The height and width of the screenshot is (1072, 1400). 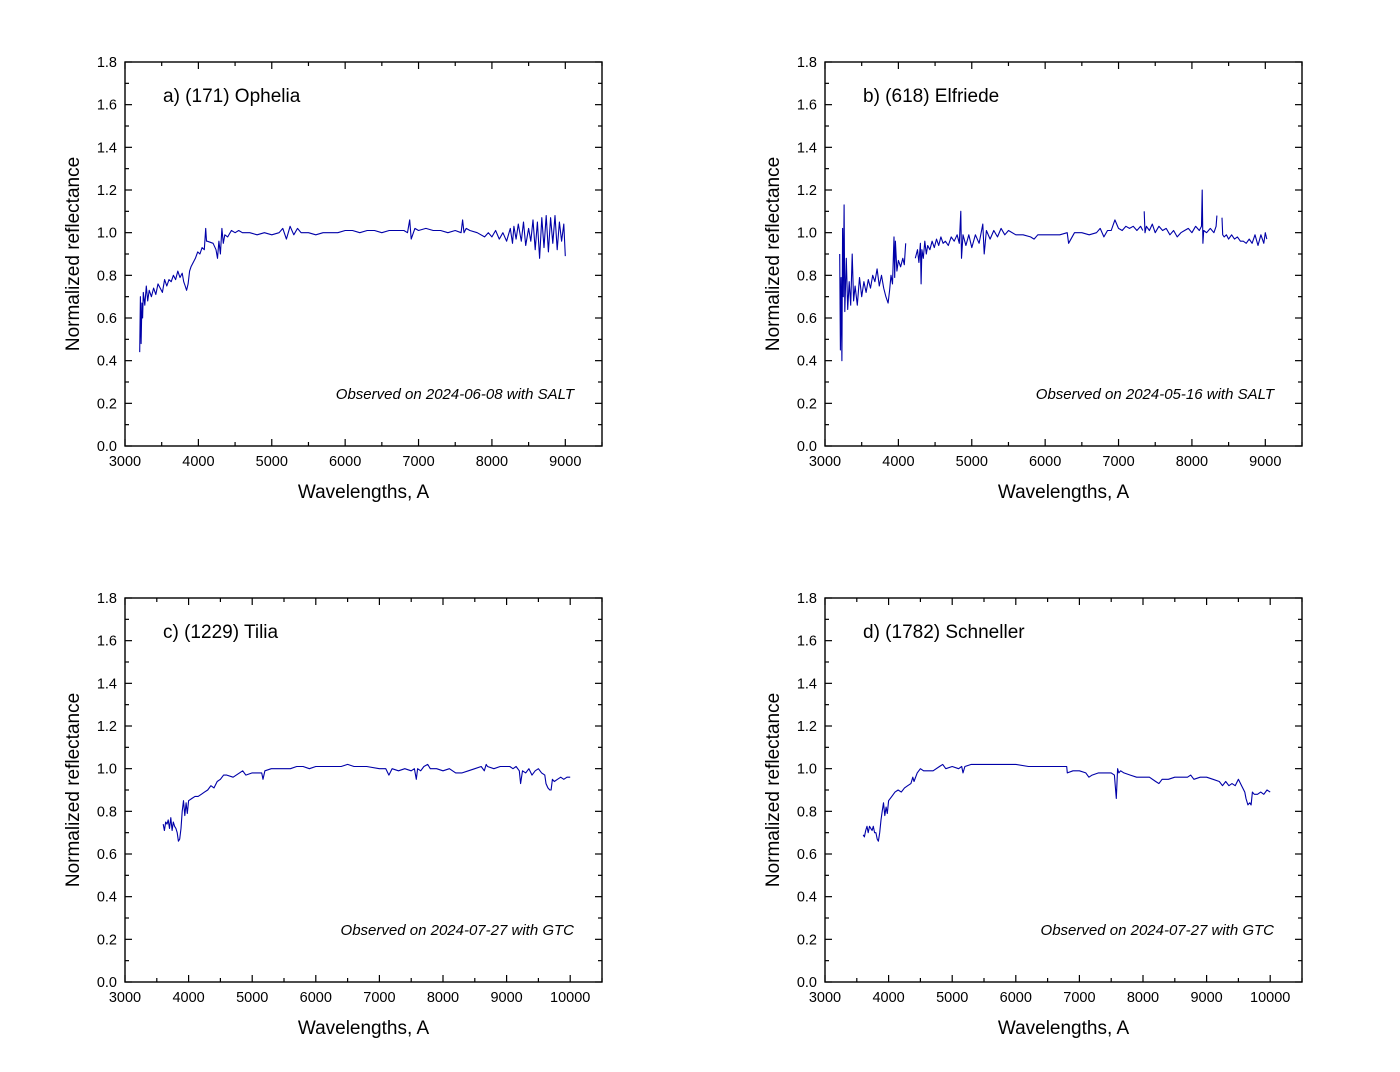 What do you see at coordinates (944, 632) in the screenshot?
I see `panel-title: d) (1782) Schneller` at bounding box center [944, 632].